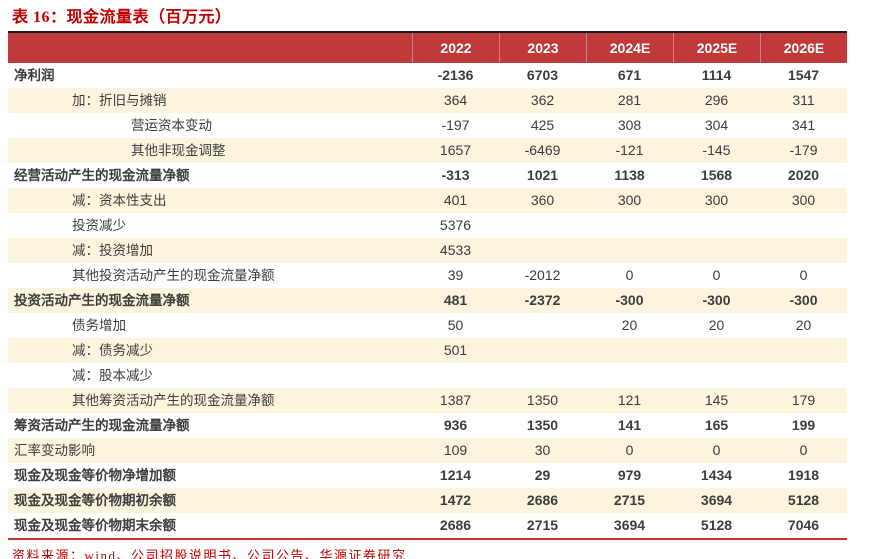 The height and width of the screenshot is (559, 870). What do you see at coordinates (716, 175) in the screenshot?
I see `value-cell: 1568` at bounding box center [716, 175].